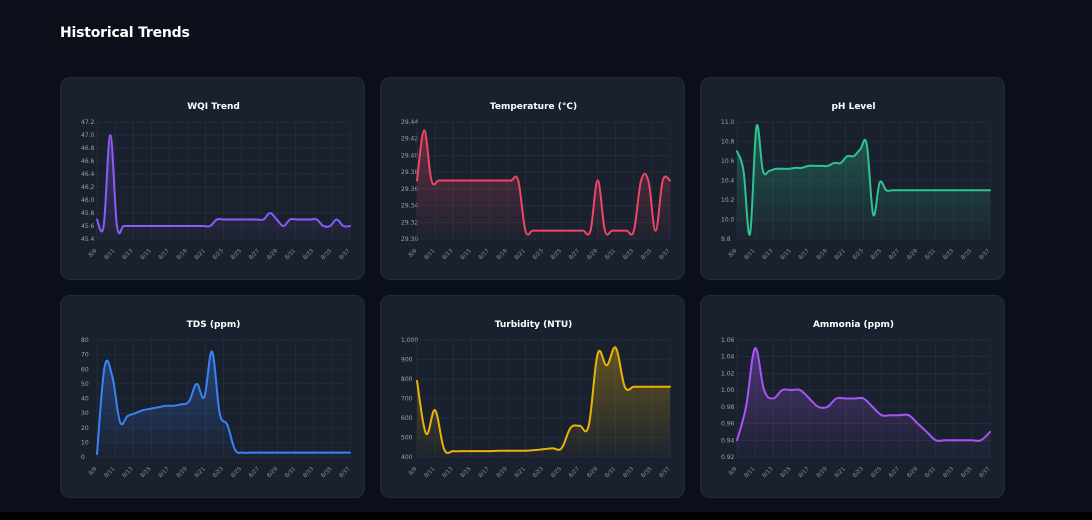 Image resolution: width=1092 pixels, height=520 pixels. I want to click on y-tick-label: 45.4, so click(88, 239).